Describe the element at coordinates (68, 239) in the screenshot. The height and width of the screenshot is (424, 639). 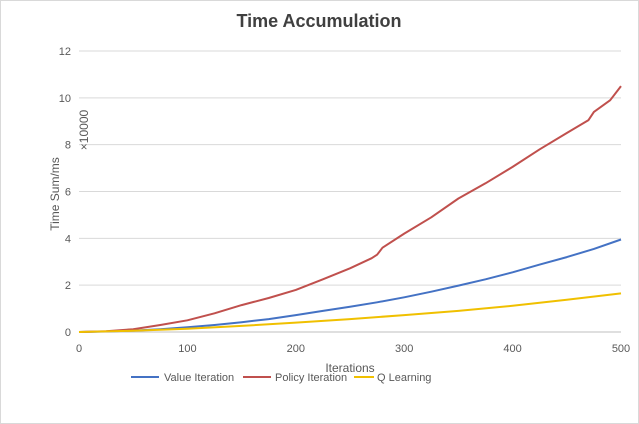
I see `y-tick-label: 4` at that location.